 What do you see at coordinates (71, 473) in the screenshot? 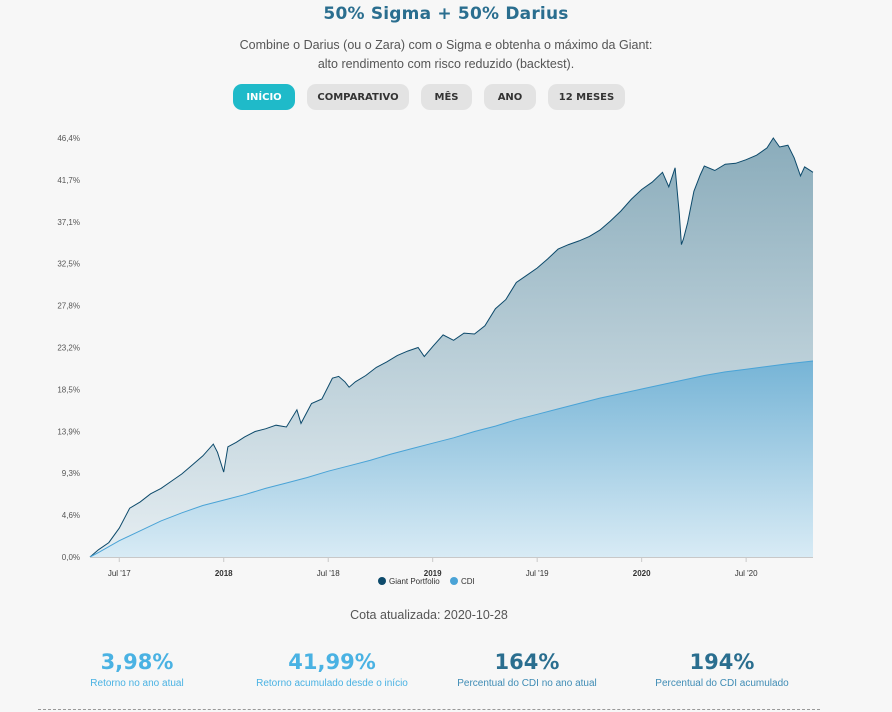
I see `y-tick-label: 9,3%` at bounding box center [71, 473].